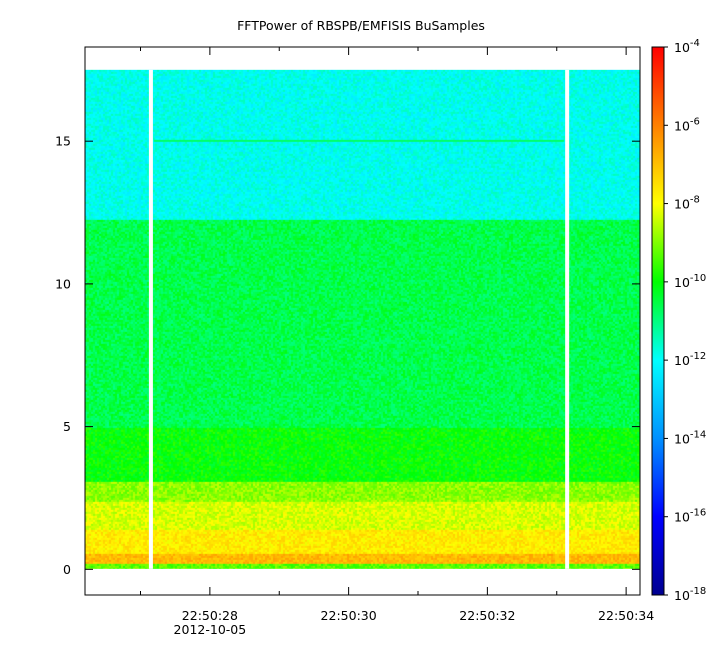  What do you see at coordinates (210, 629) in the screenshot?
I see `x-date-label: 2012-10-05` at bounding box center [210, 629].